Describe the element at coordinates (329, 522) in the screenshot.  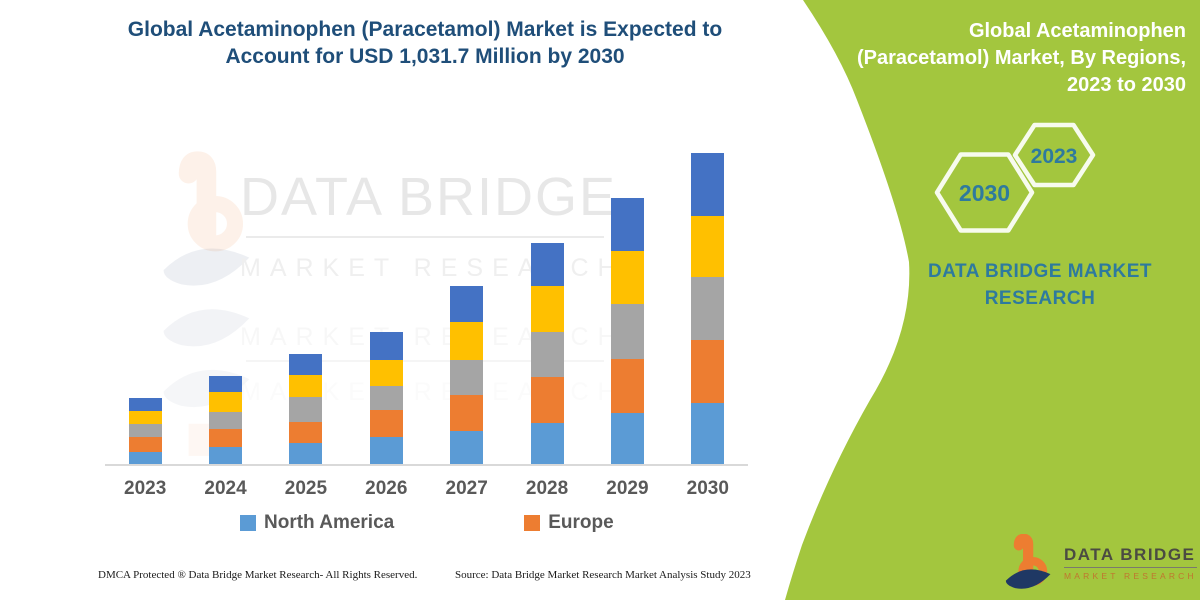
I see `legend-label: North America` at that location.